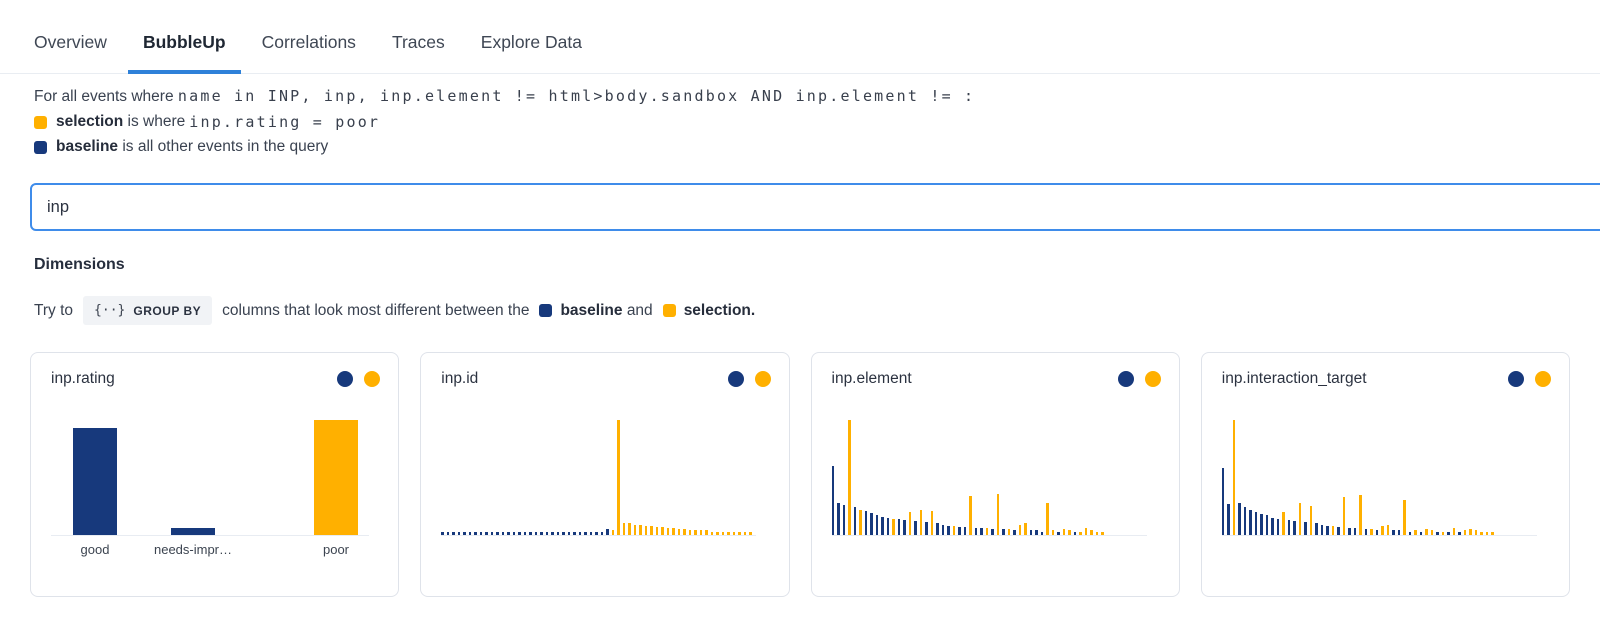 The width and height of the screenshot is (1600, 619). Describe the element at coordinates (717, 310) in the screenshot. I see `hint-selection-word: selection` at that location.